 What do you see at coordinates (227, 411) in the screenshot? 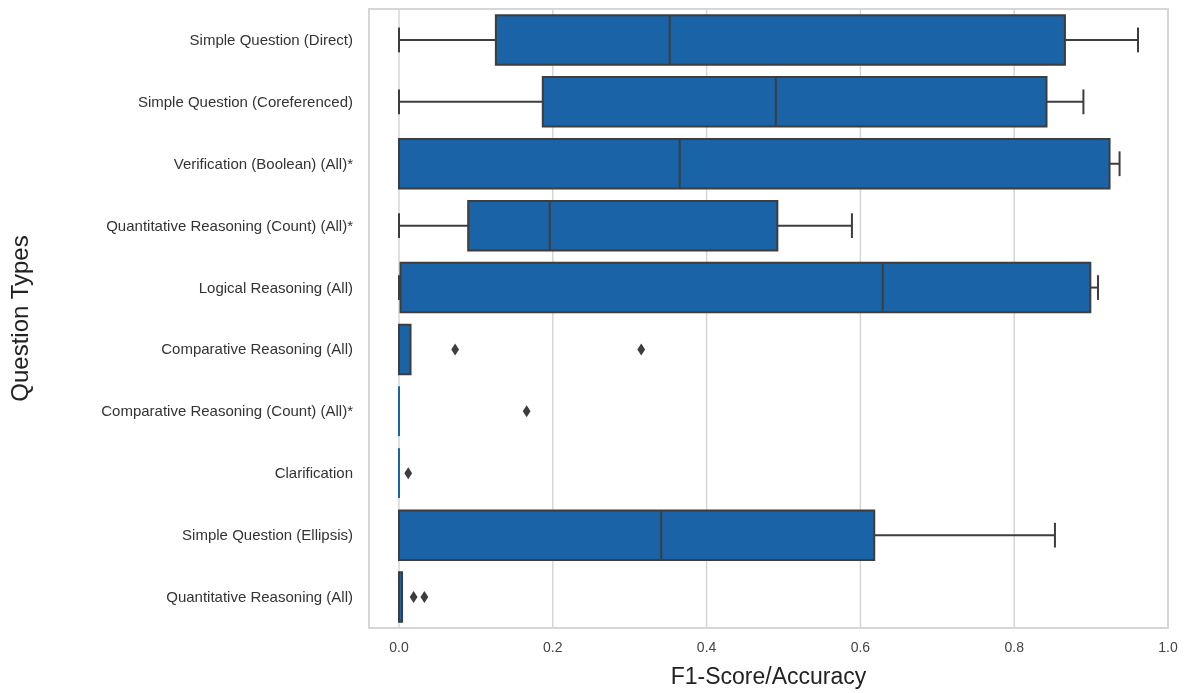
I see `y-tick-label: Comparative Reasoning (Count) (All)*` at bounding box center [227, 411].